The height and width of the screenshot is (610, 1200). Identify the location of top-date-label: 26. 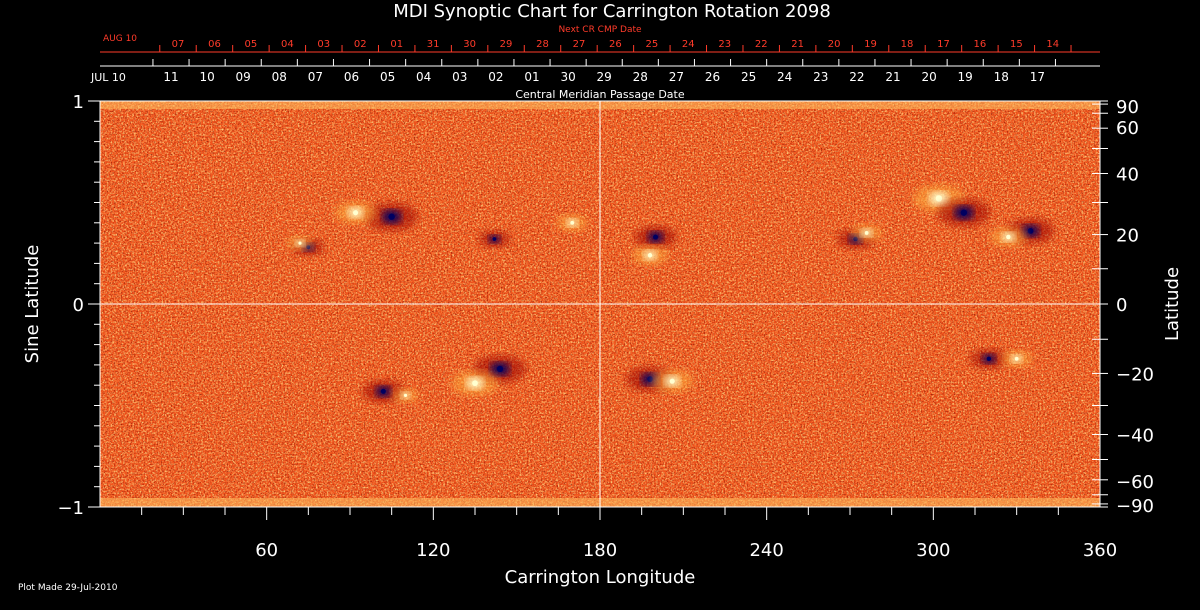
(615, 44).